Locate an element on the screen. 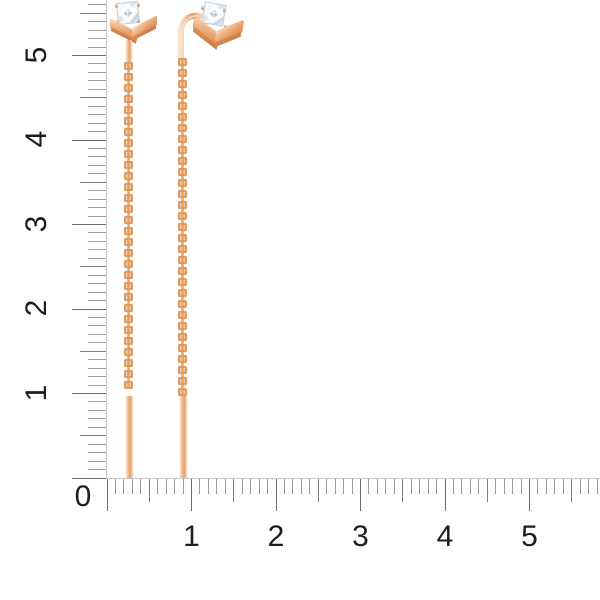  hook-svg is located at coordinates (190, 37).